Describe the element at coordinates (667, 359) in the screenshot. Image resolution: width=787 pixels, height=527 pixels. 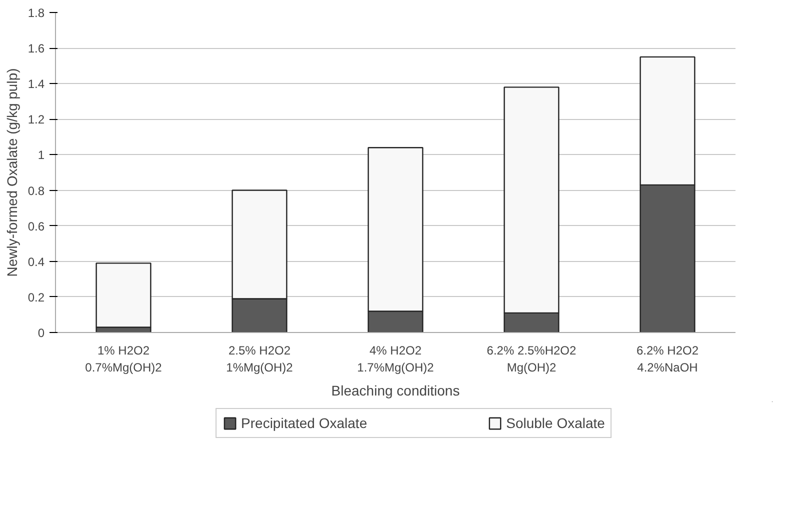
I see `x-tick-label: 6.2% H2O2 4.2%NaOH` at that location.